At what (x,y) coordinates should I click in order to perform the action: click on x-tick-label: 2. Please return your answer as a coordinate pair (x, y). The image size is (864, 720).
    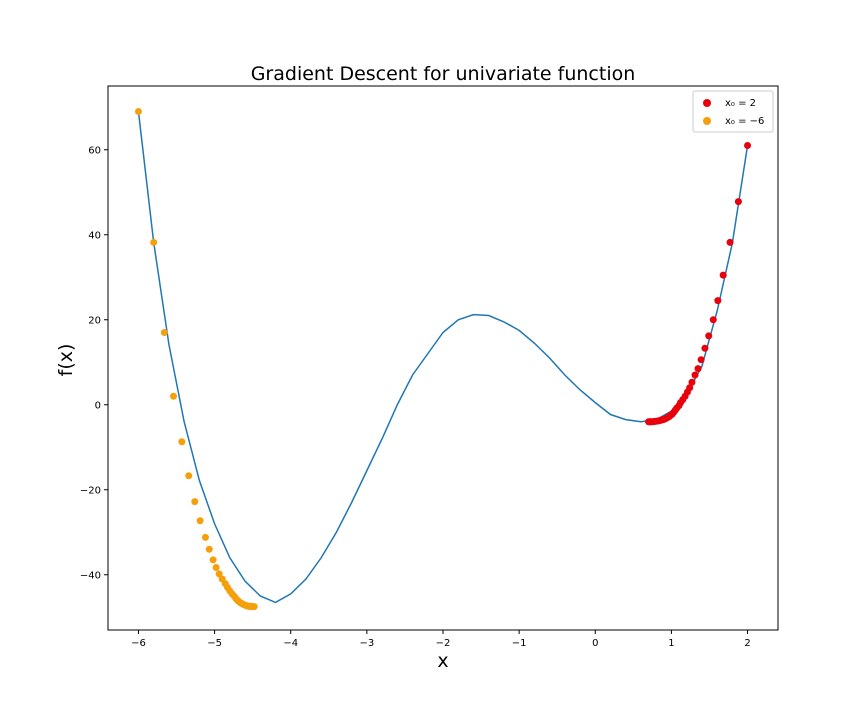
    Looking at the image, I should click on (747, 643).